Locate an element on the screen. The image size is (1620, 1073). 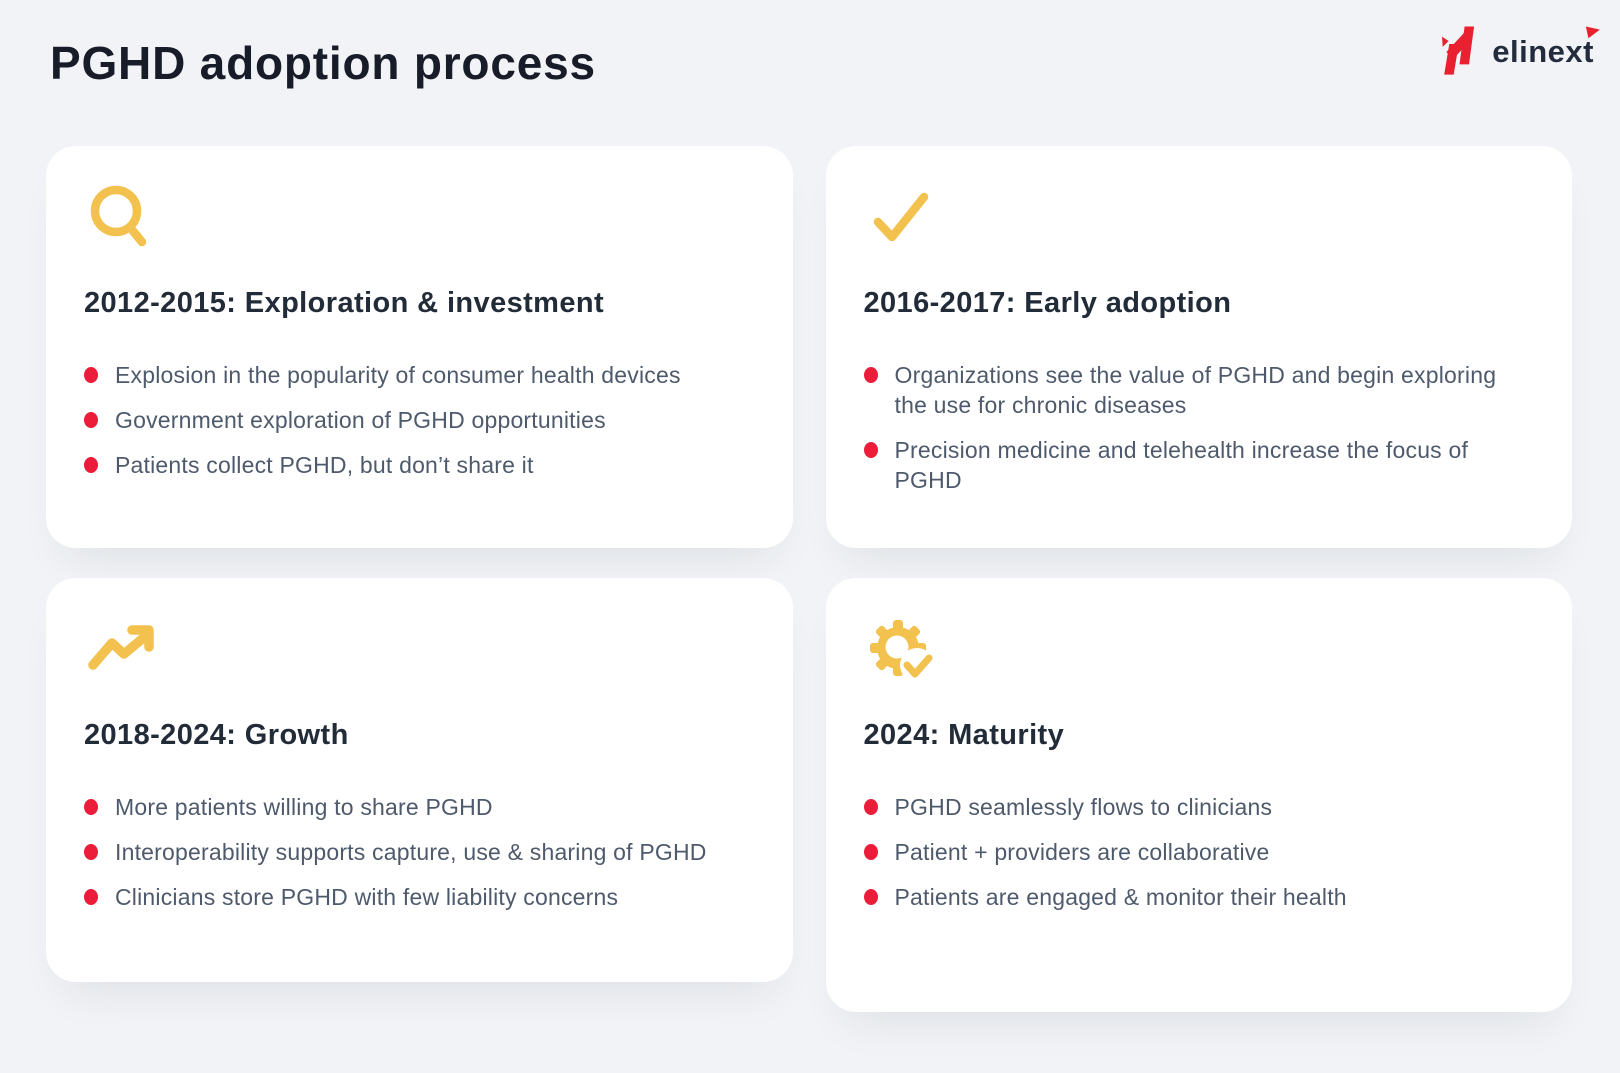
card-title: 2012-2015: Exploration & investment is located at coordinates (344, 303).